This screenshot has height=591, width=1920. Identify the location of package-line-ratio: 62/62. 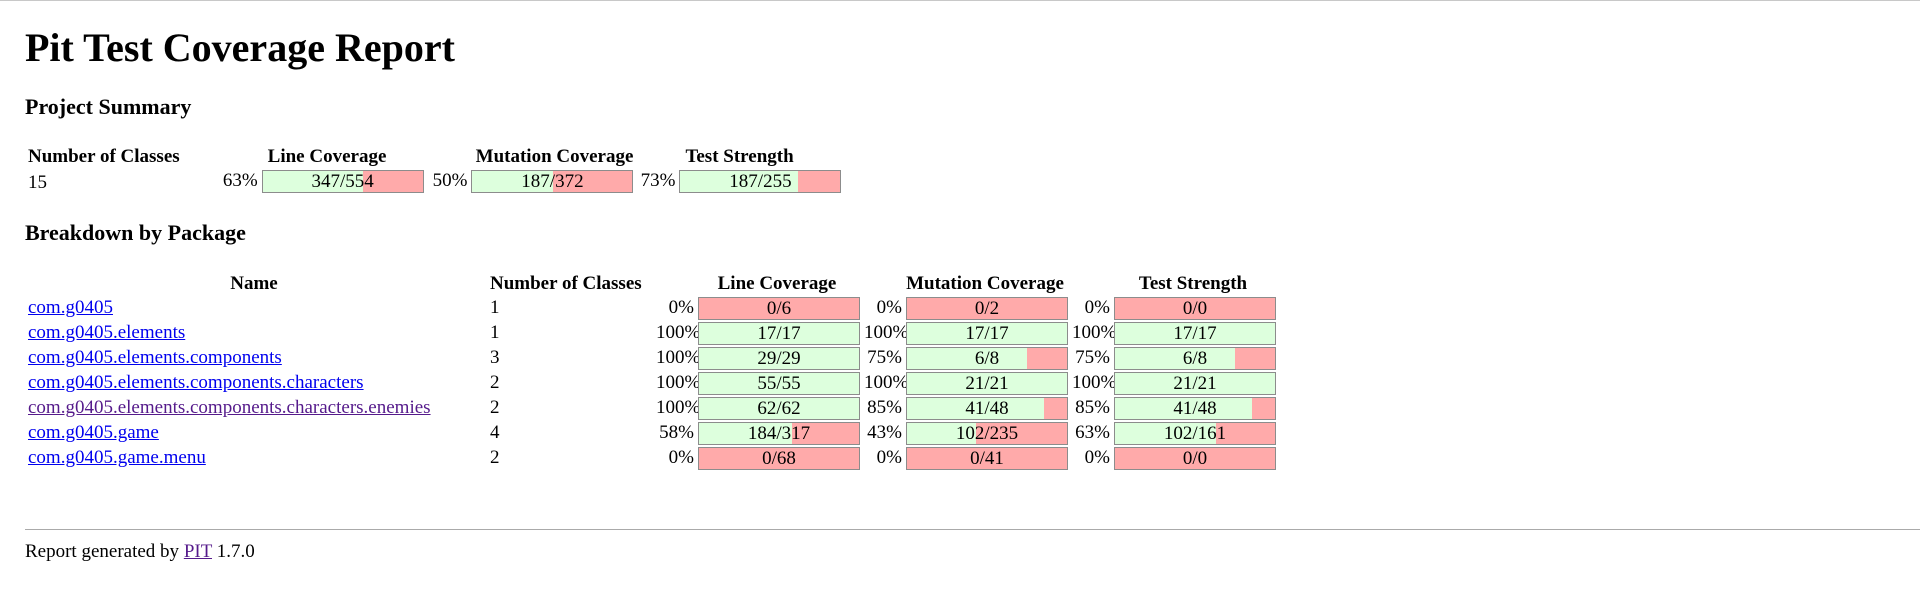
(779, 408).